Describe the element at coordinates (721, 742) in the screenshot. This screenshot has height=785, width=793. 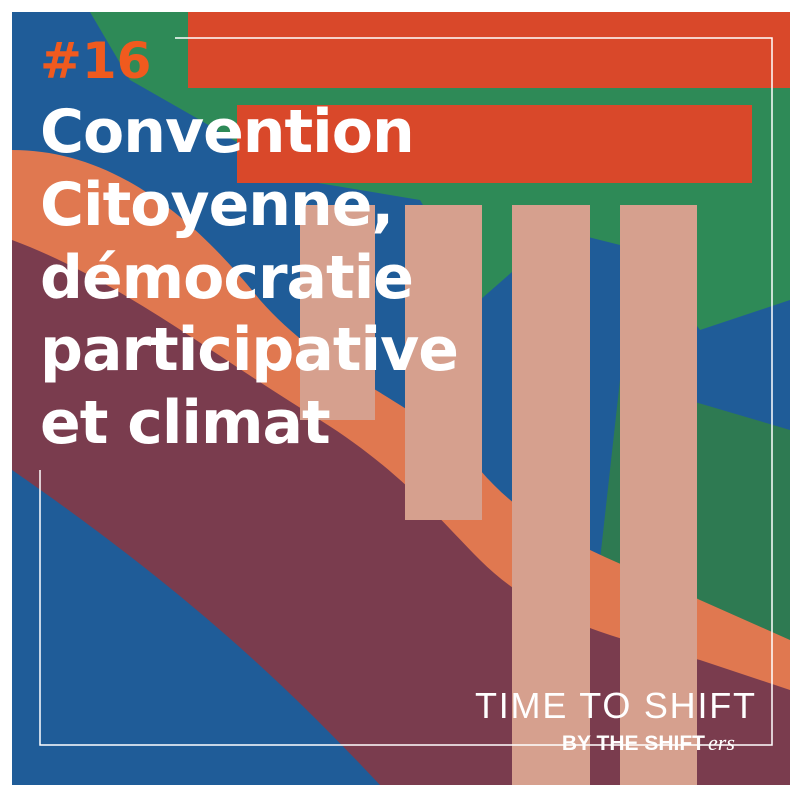
I see `brand-byline-suffix: ers` at that location.